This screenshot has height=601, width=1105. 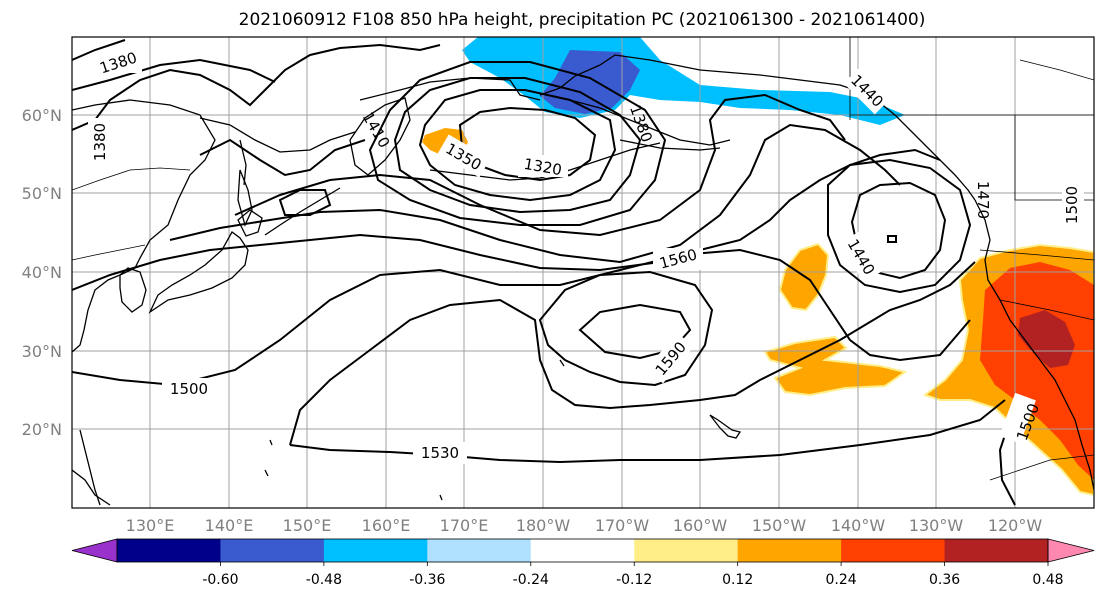 I want to click on colorbar-tick-label: -0.24, so click(x=531, y=580).